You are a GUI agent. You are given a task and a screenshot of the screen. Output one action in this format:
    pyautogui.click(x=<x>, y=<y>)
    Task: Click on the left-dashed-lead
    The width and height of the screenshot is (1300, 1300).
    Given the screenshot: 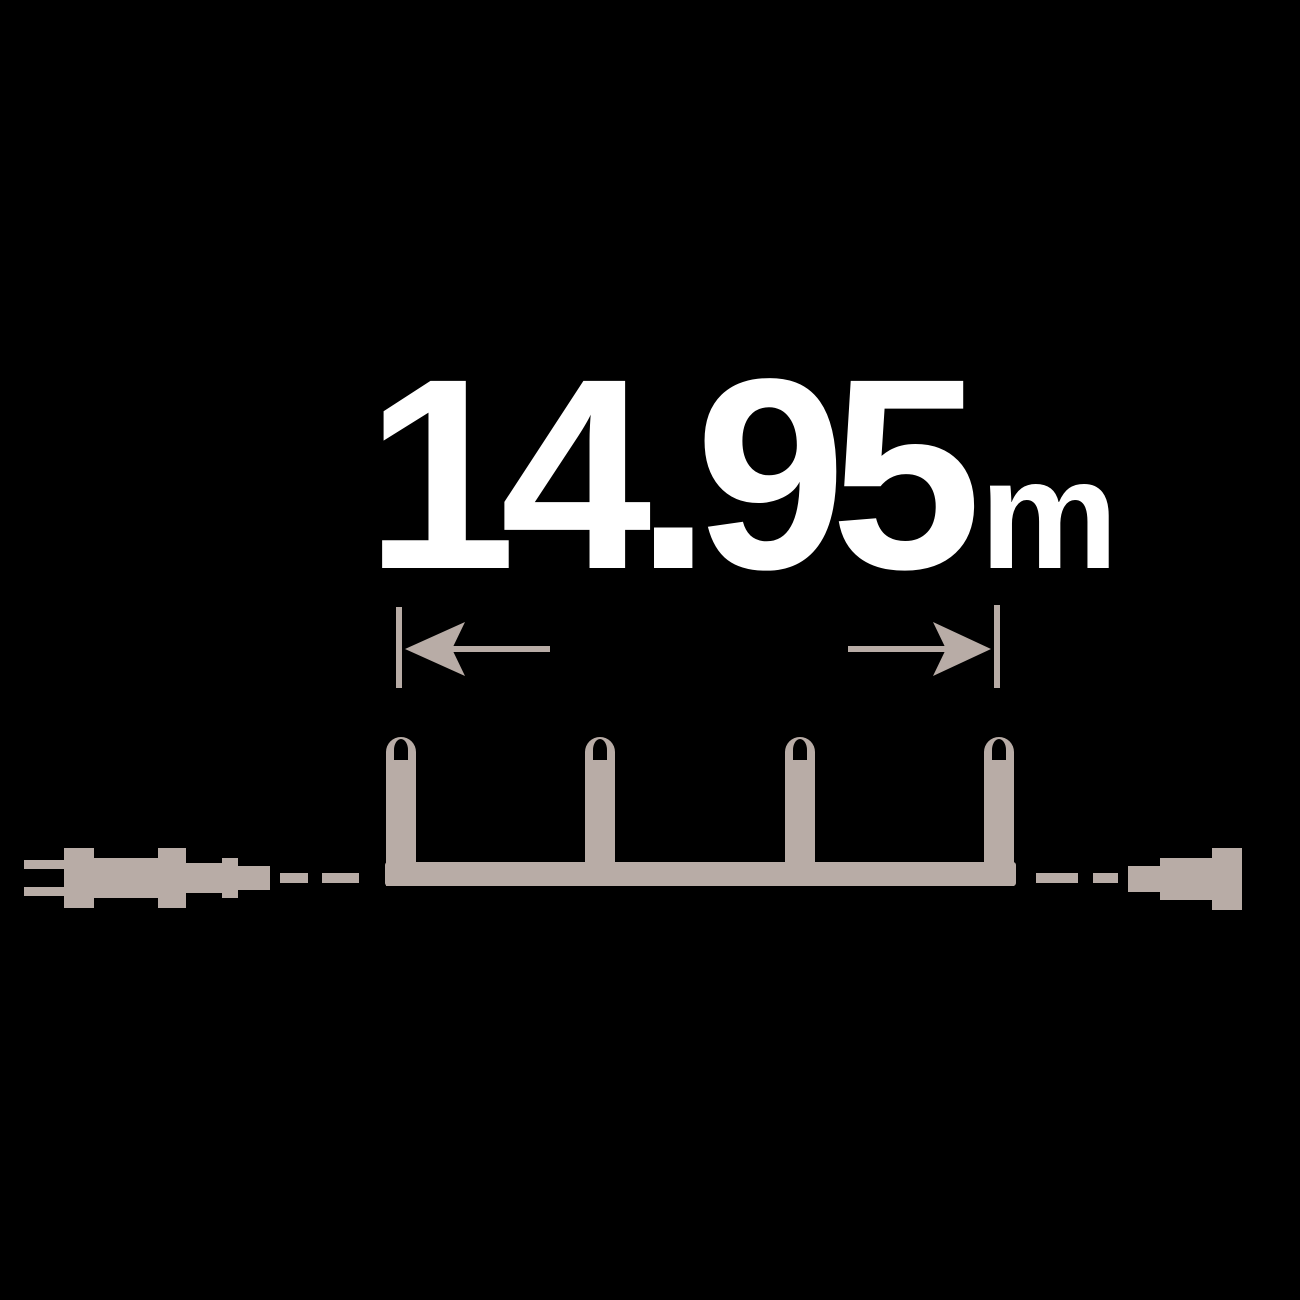 What is the action you would take?
    pyautogui.click(x=319, y=878)
    